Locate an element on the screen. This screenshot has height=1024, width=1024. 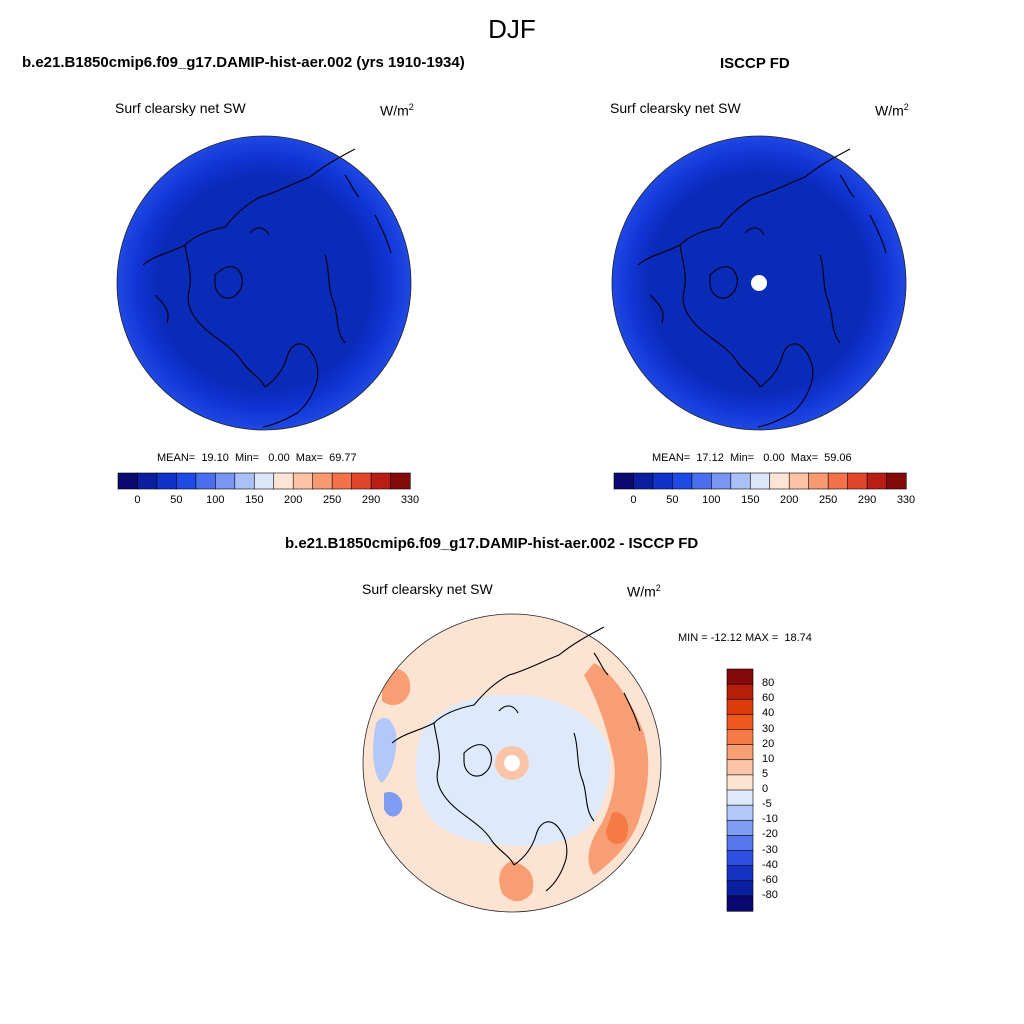
obs-coastlines is located at coordinates (762, 288).